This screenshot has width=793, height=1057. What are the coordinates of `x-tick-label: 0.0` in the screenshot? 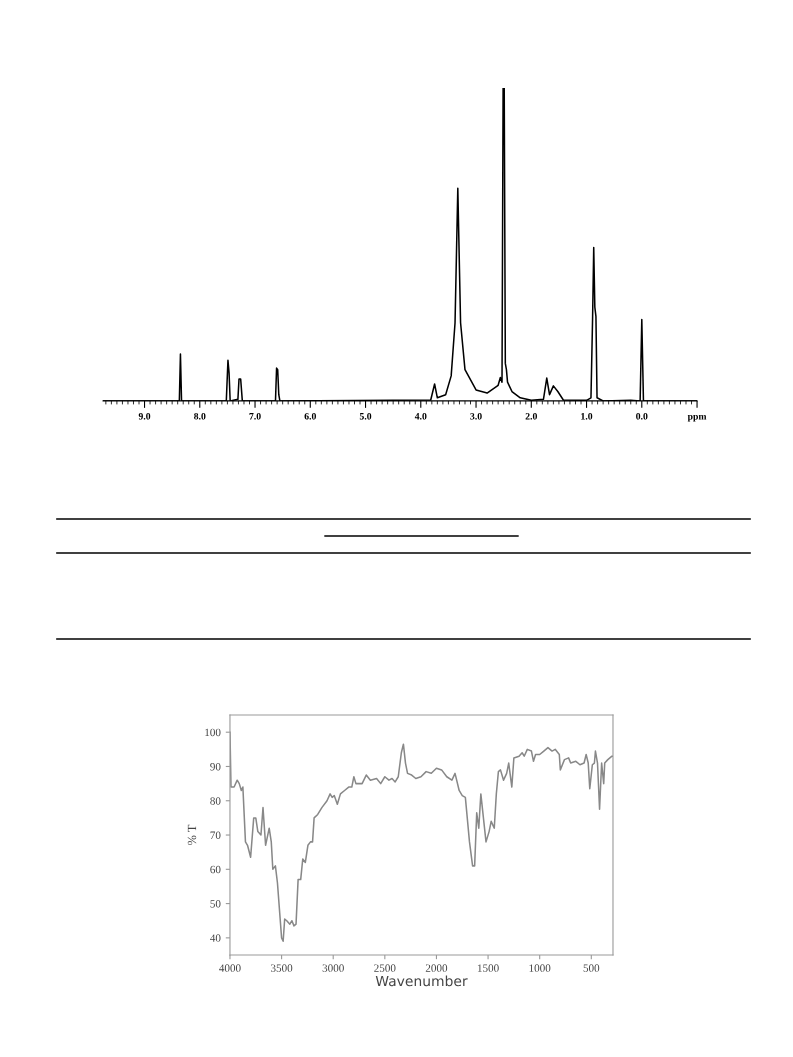 It's located at (642, 416).